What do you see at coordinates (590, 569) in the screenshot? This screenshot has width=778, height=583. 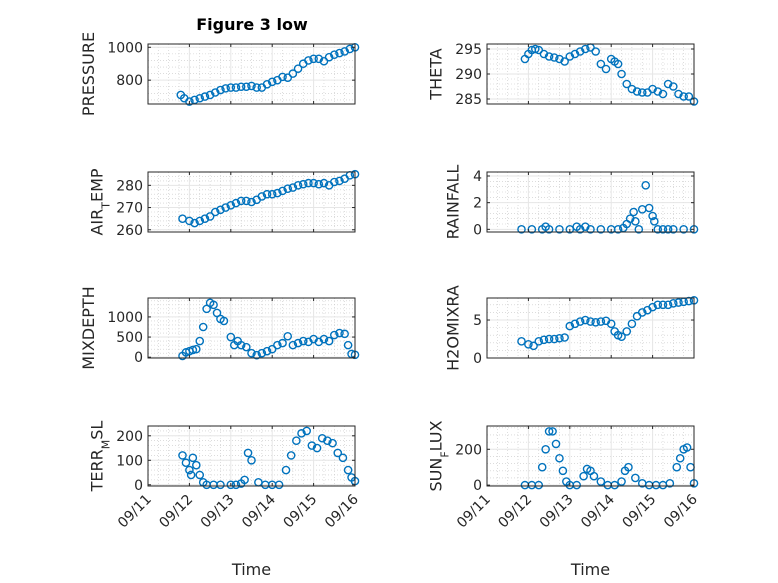 I see `x-axis-label: Time` at bounding box center [590, 569].